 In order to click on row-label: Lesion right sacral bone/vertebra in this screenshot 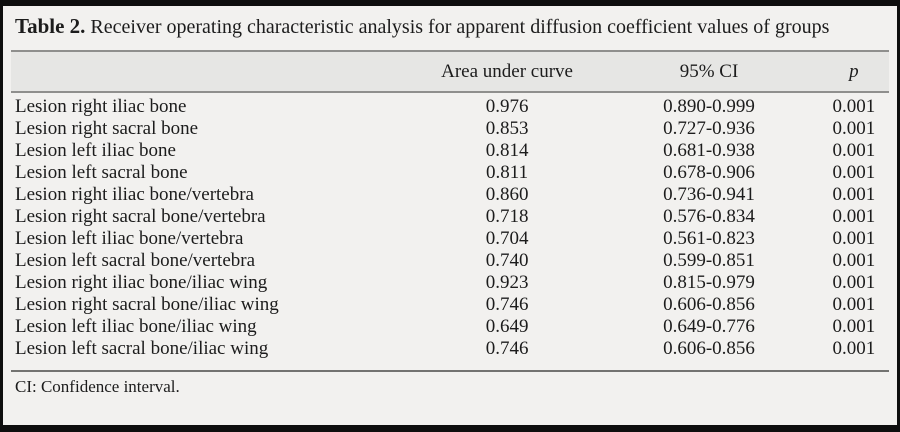, I will do `click(140, 216)`.